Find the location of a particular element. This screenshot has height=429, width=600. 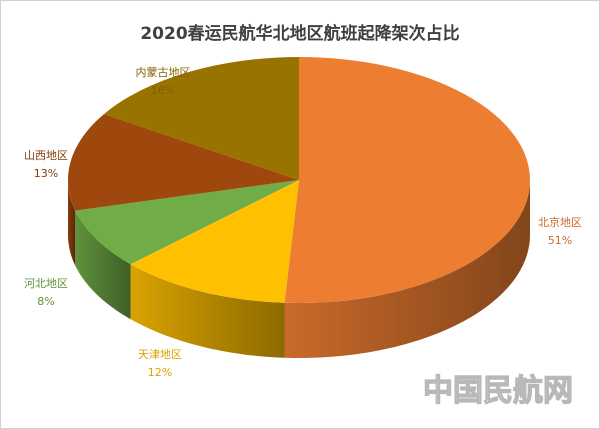

slice-label: 河北地区 is located at coordinates (46, 283).